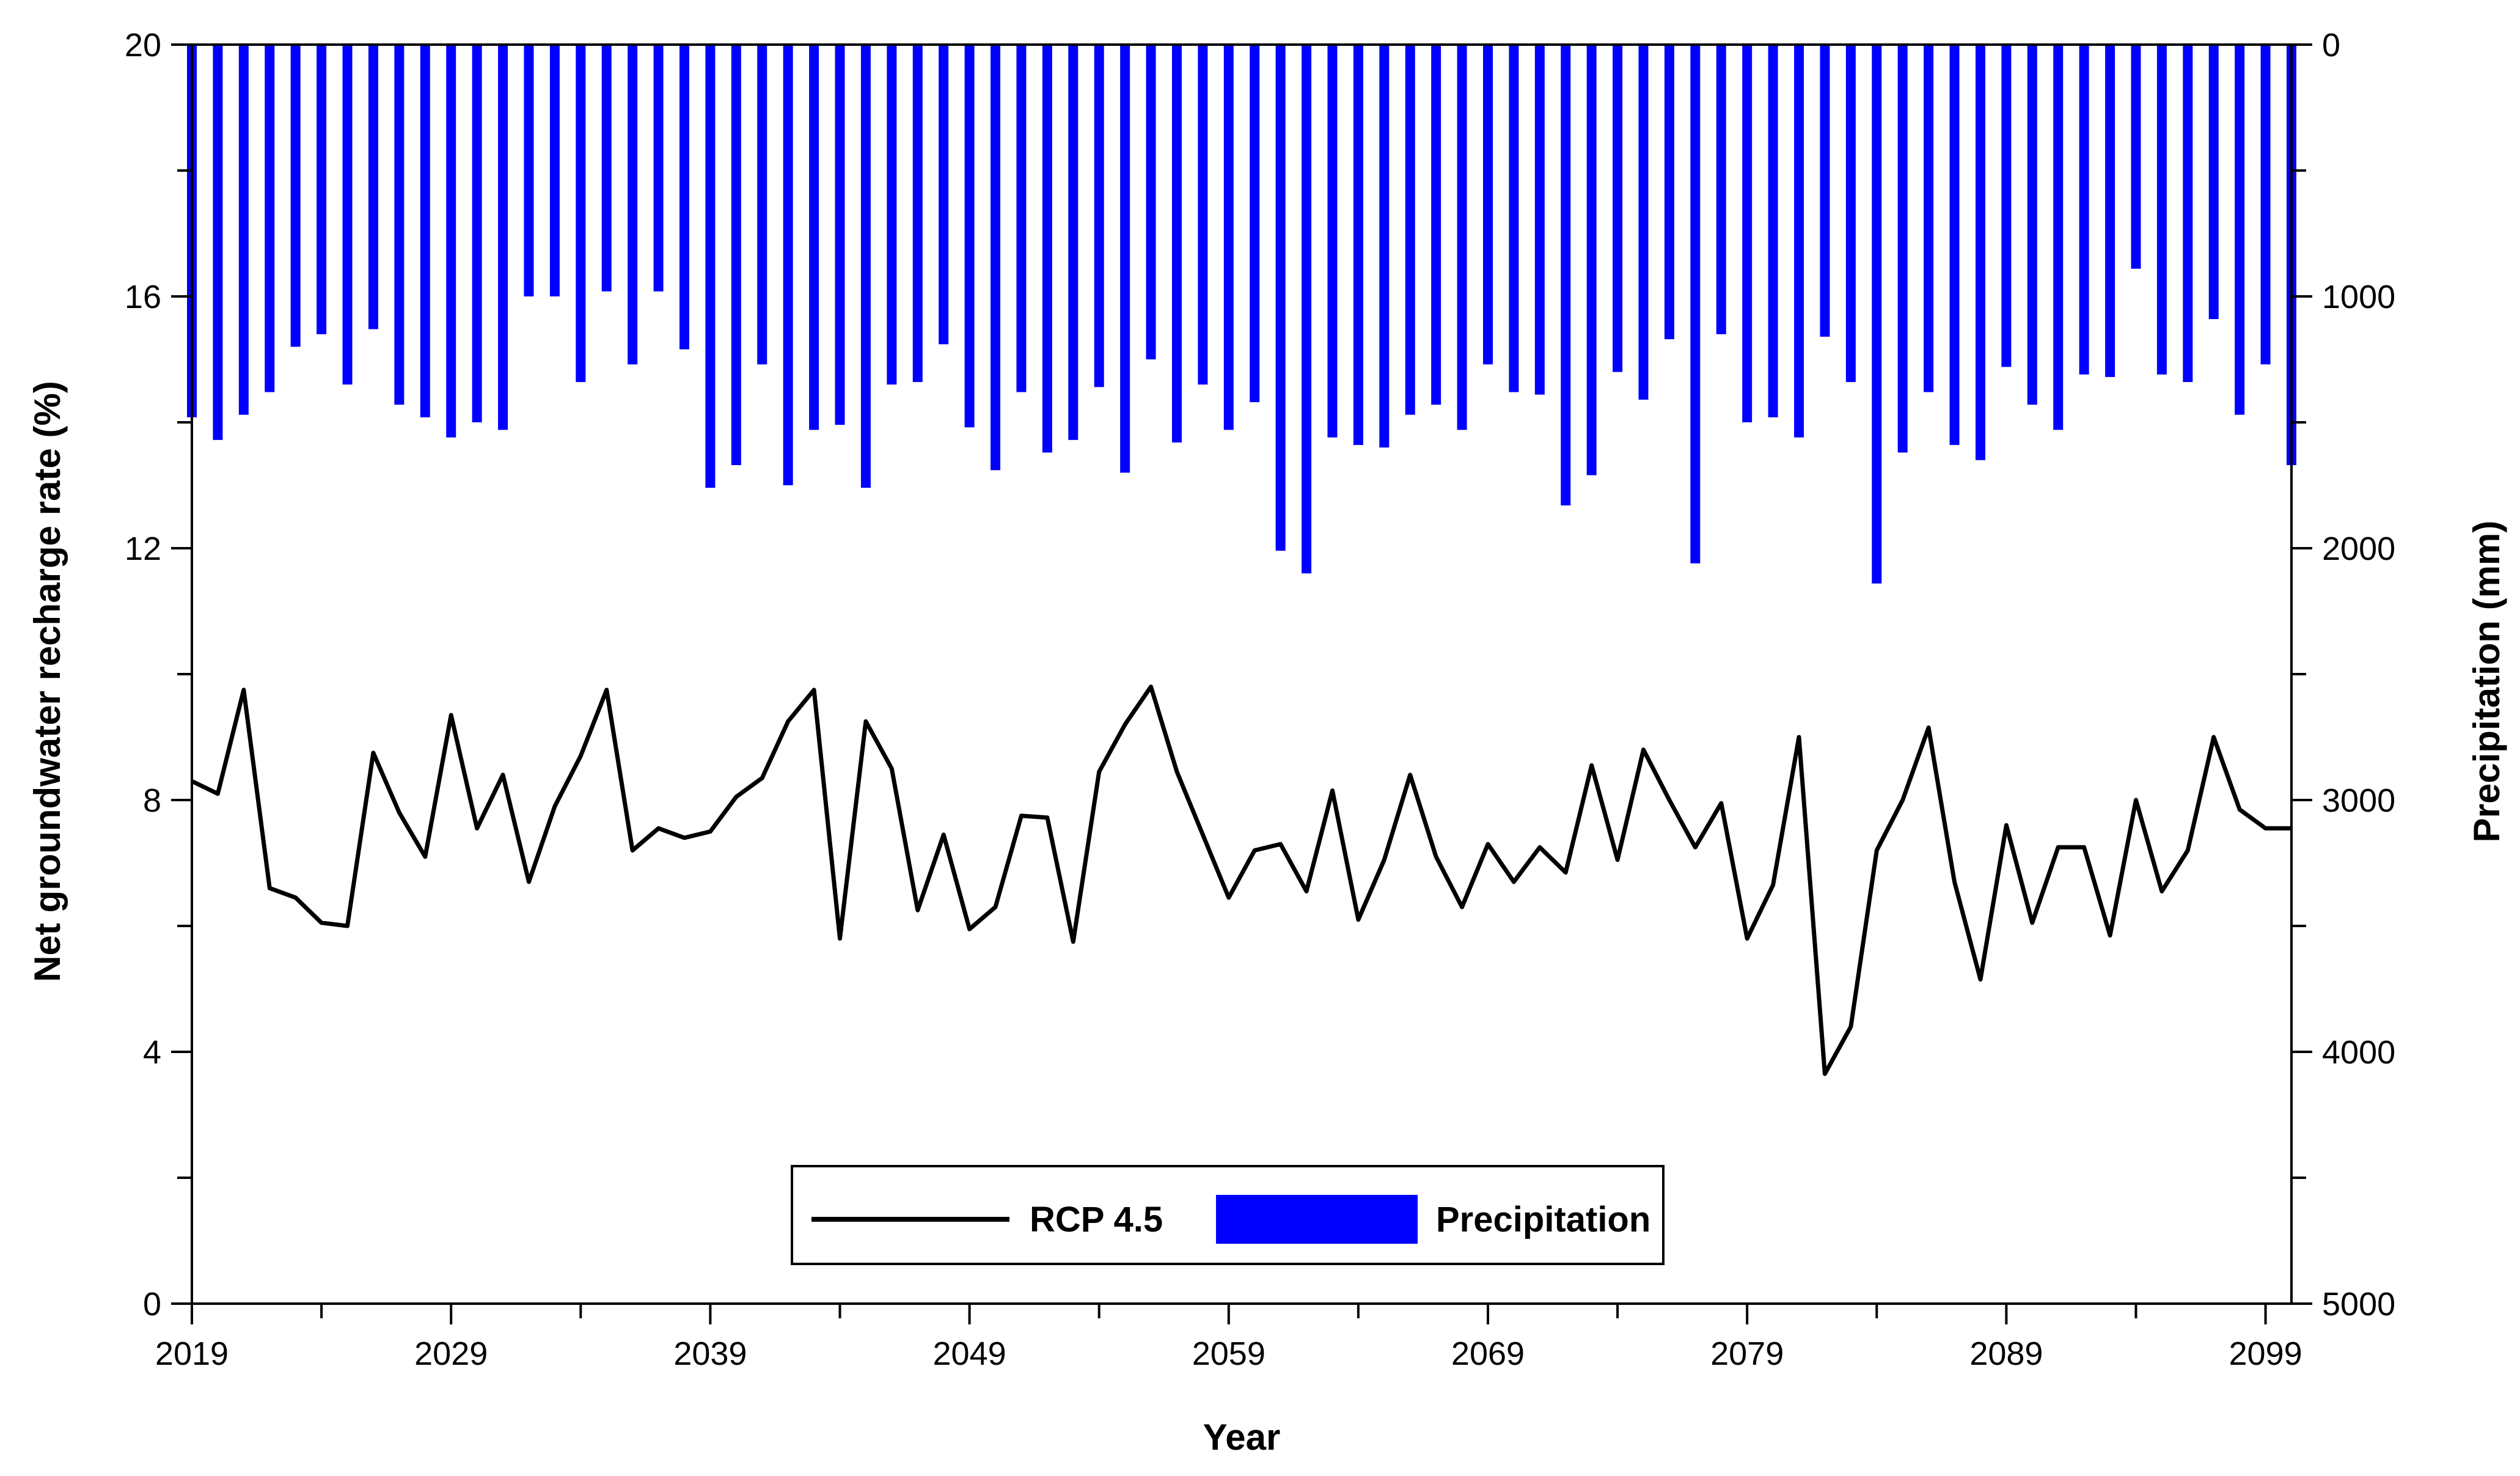 The height and width of the screenshot is (1476, 2520). I want to click on x-axis-title: Year, so click(1242, 1437).